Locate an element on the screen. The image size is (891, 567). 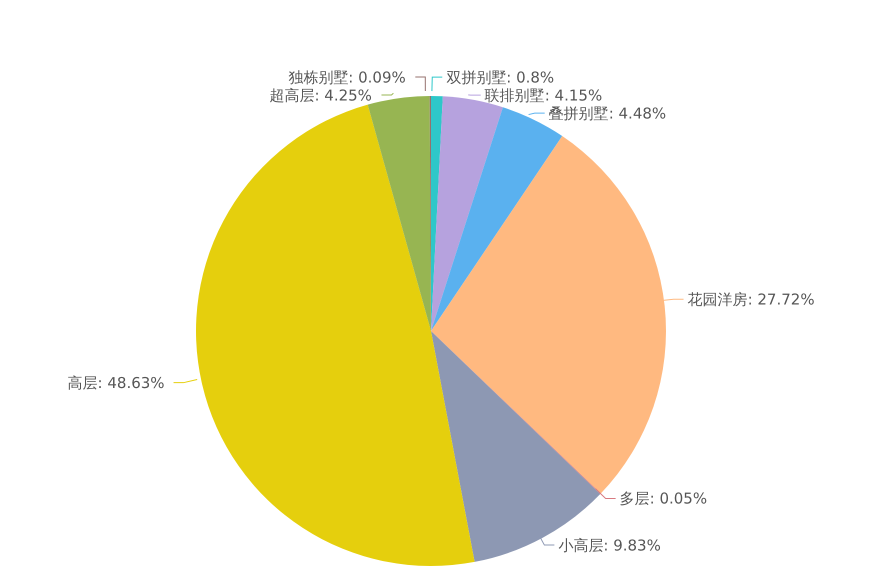
data-label: : 0.8% is located at coordinates (530, 77).